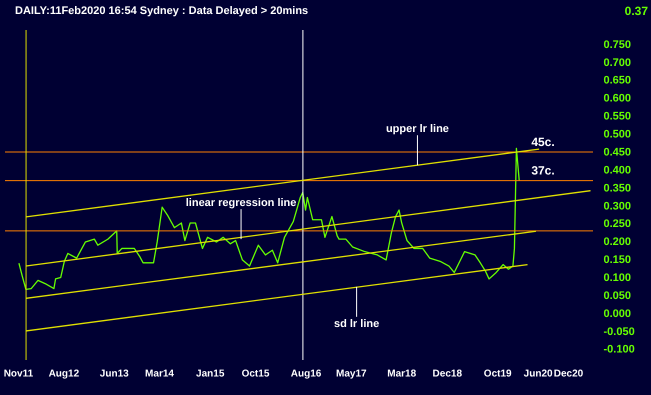 The image size is (651, 395). What do you see at coordinates (569, 374) in the screenshot?
I see `x-tick-label: Dec20` at bounding box center [569, 374].